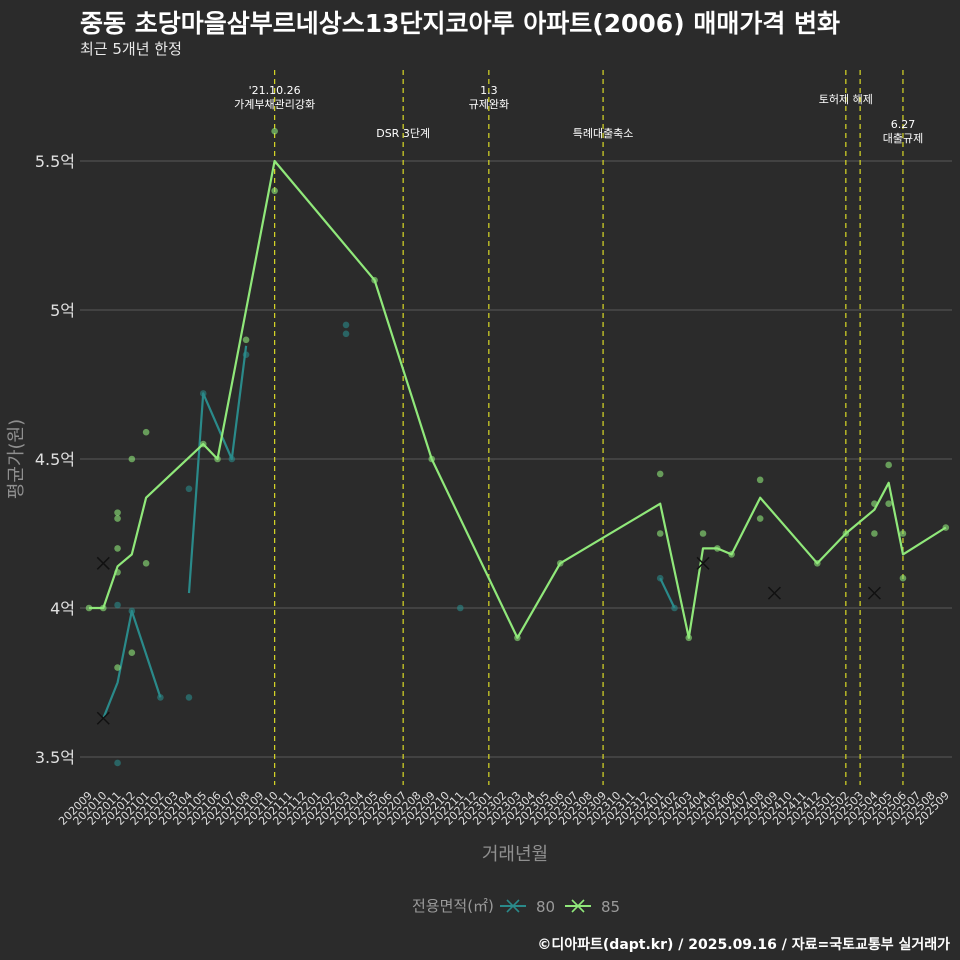  What do you see at coordinates (62, 310) in the screenshot?
I see `y-tick-label: 5억` at bounding box center [62, 310].